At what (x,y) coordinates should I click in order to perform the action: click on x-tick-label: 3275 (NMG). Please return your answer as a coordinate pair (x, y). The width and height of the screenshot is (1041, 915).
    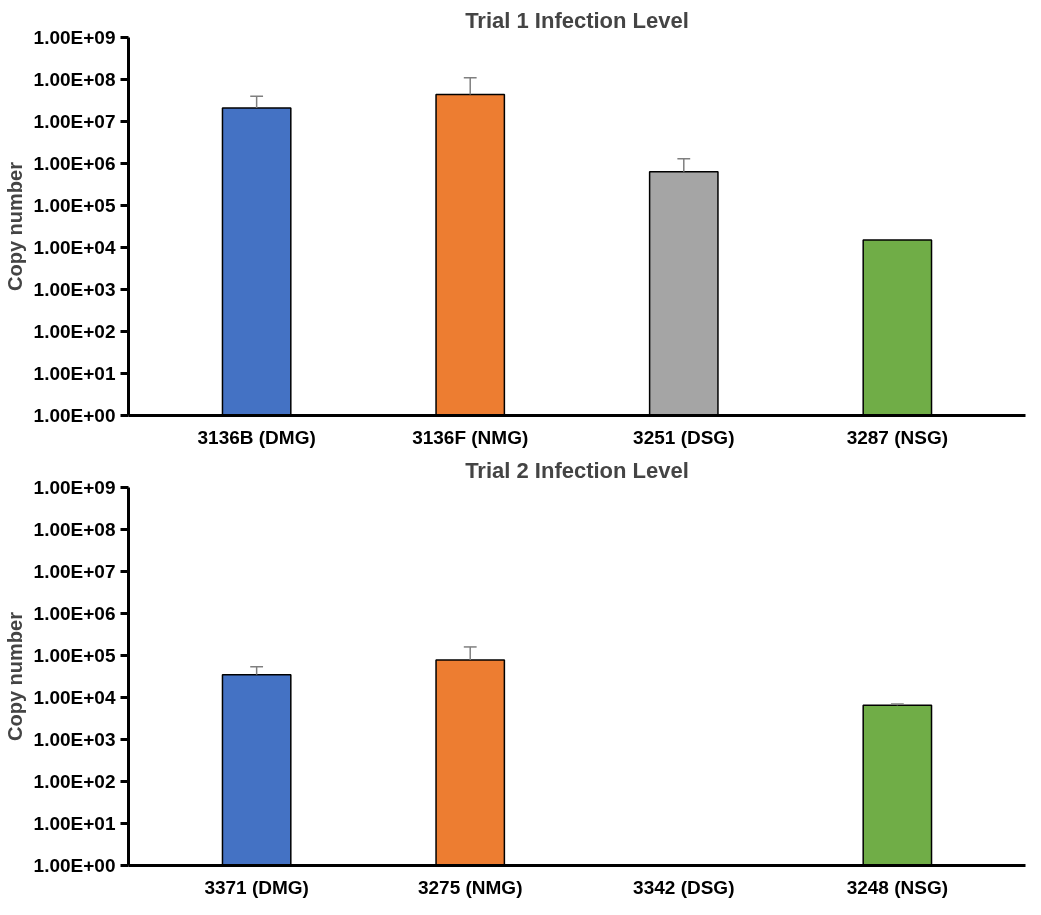
    Looking at the image, I should click on (470, 887).